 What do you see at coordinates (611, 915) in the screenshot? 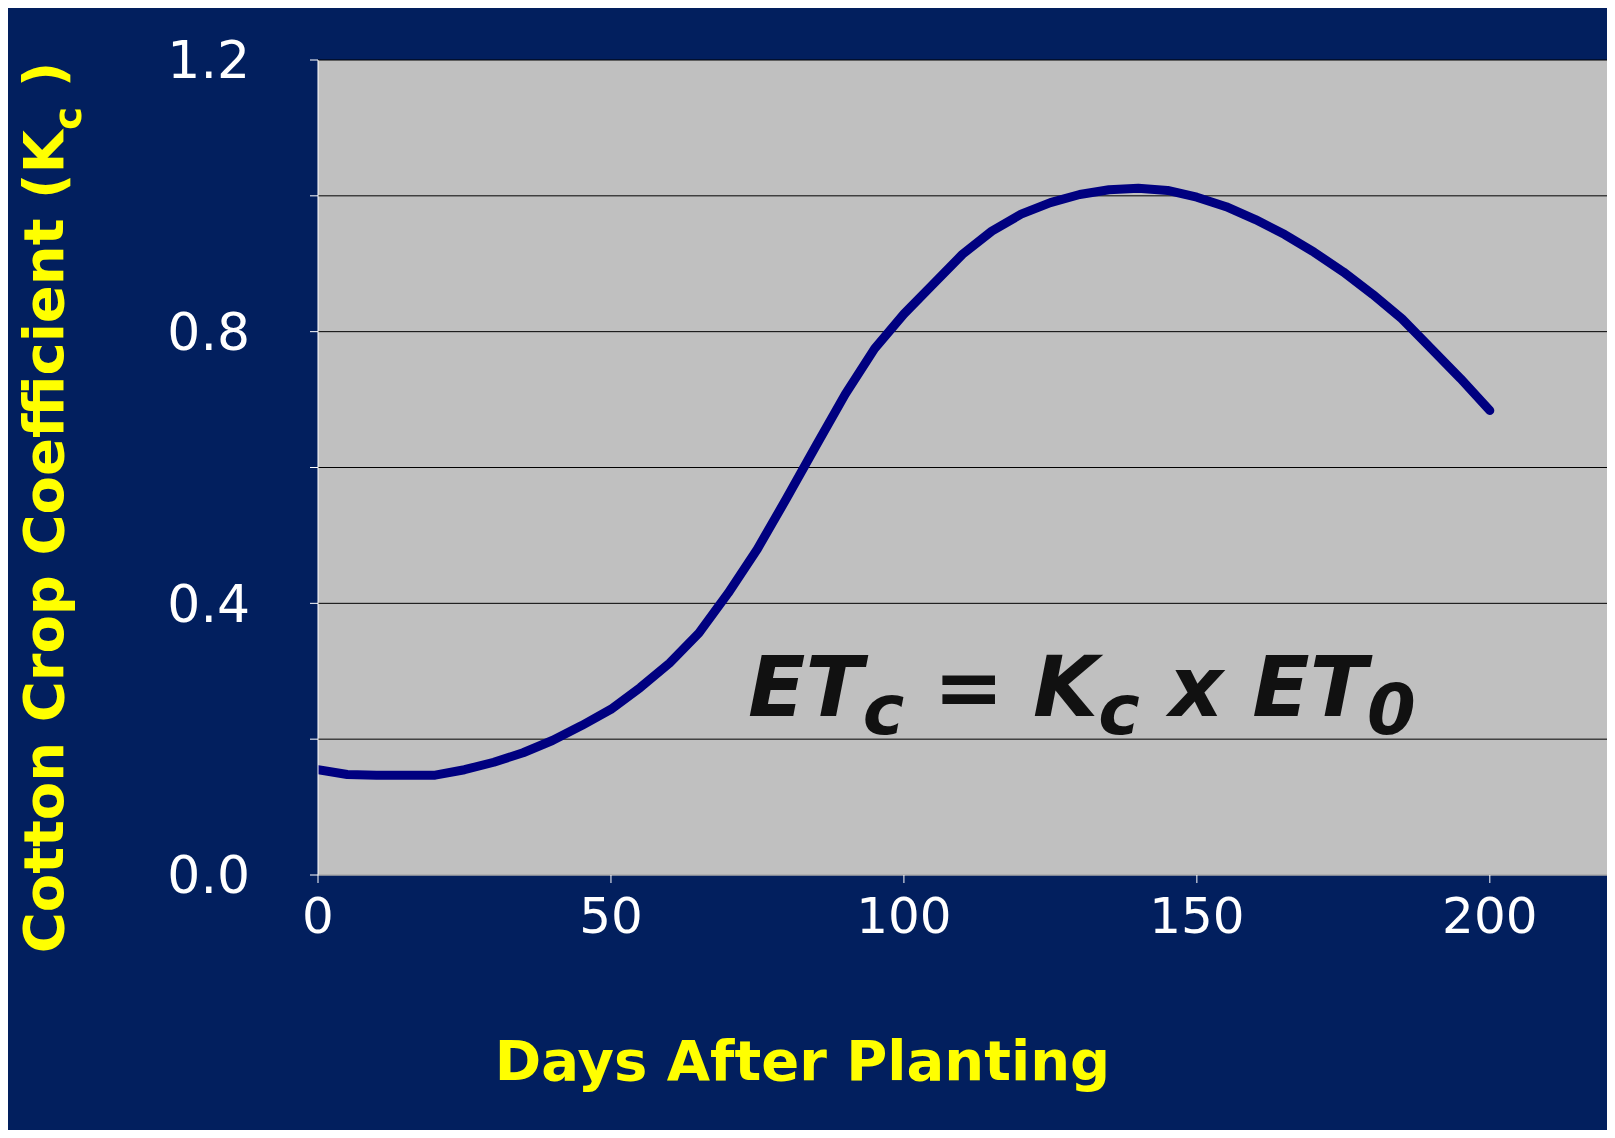
I see `x-tick-label: 50` at bounding box center [611, 915].